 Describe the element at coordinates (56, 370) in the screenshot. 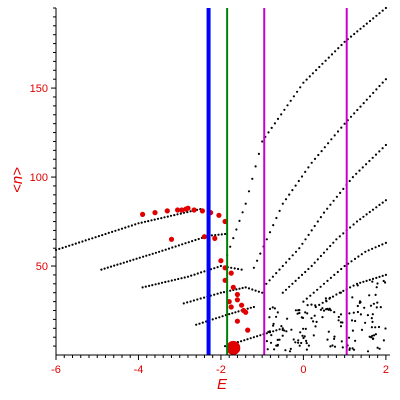

I see `x-tick-label: -6` at that location.